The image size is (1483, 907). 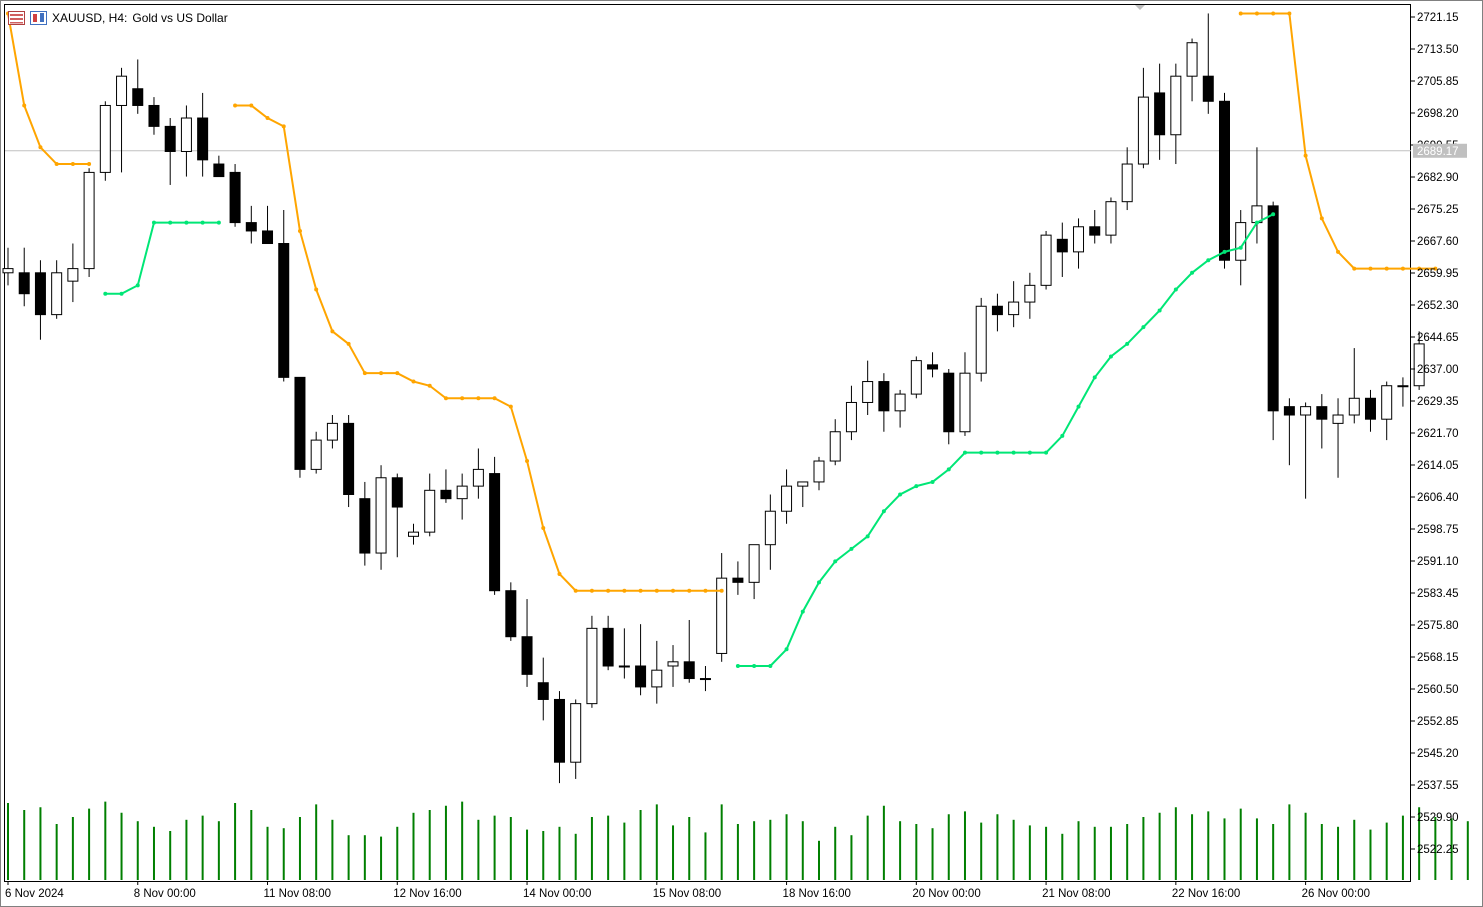 I want to click on time-tick: 21 Nov 08:00, so click(x=1076, y=890).